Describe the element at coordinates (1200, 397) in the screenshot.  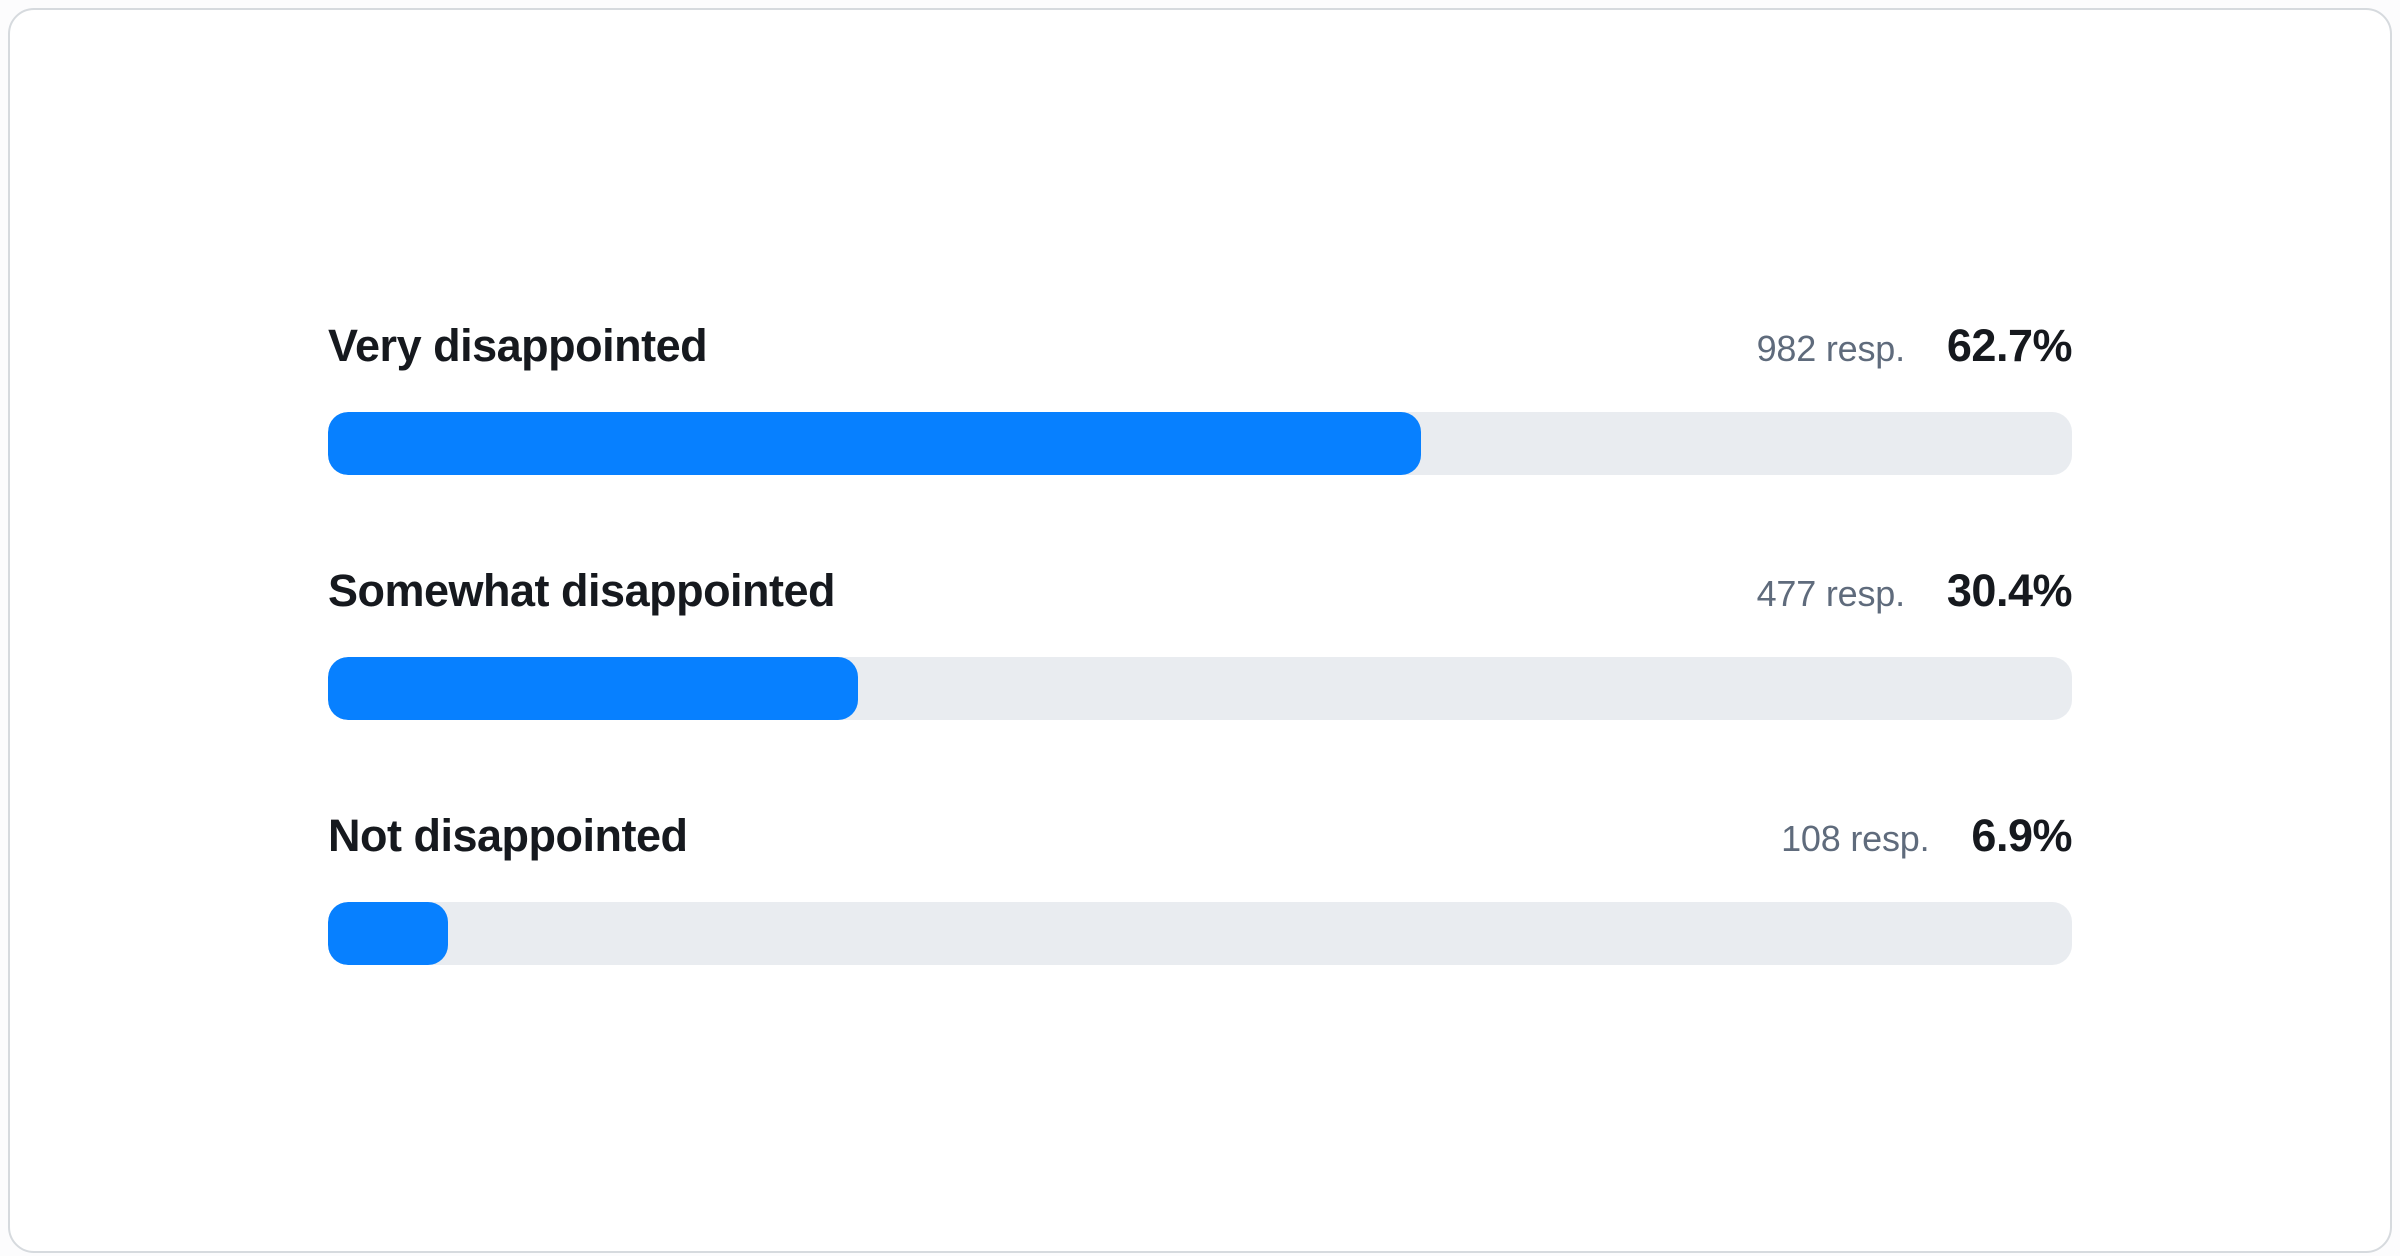
I see `result-row-very-disappointed: Very disappointed 982 resp. 62.7%` at that location.